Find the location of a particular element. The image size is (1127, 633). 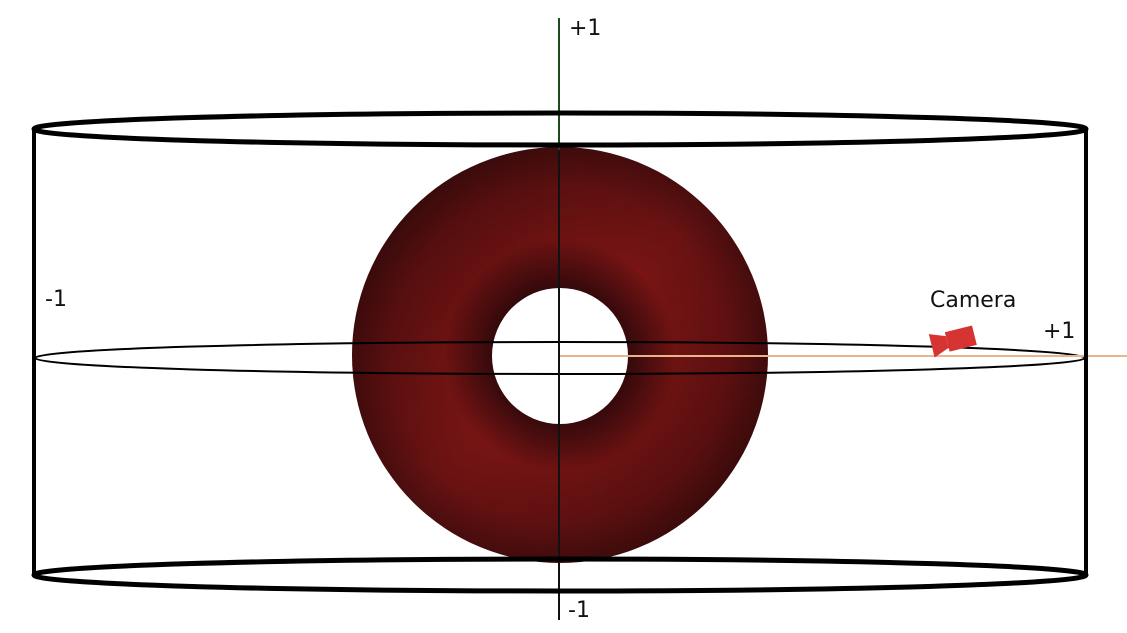

x-axis-right-label: +1 is located at coordinates (1059, 331).